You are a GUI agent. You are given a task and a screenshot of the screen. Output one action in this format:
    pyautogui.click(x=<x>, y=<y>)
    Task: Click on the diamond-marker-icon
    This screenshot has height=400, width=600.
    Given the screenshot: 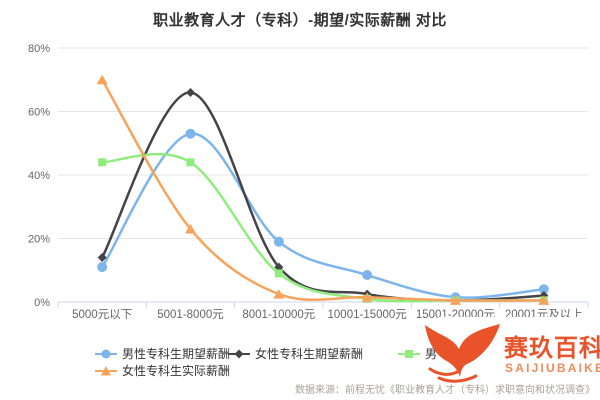 What is the action you would take?
    pyautogui.click(x=239, y=353)
    